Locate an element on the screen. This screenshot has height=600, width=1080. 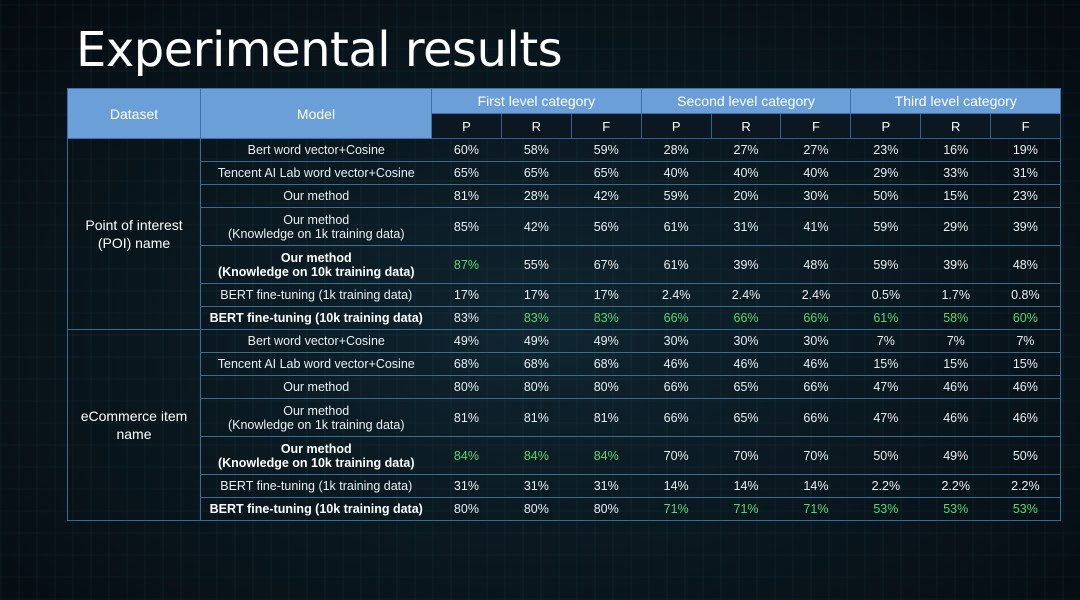
dataset-label-line: eCommerce item is located at coordinates (134, 416).